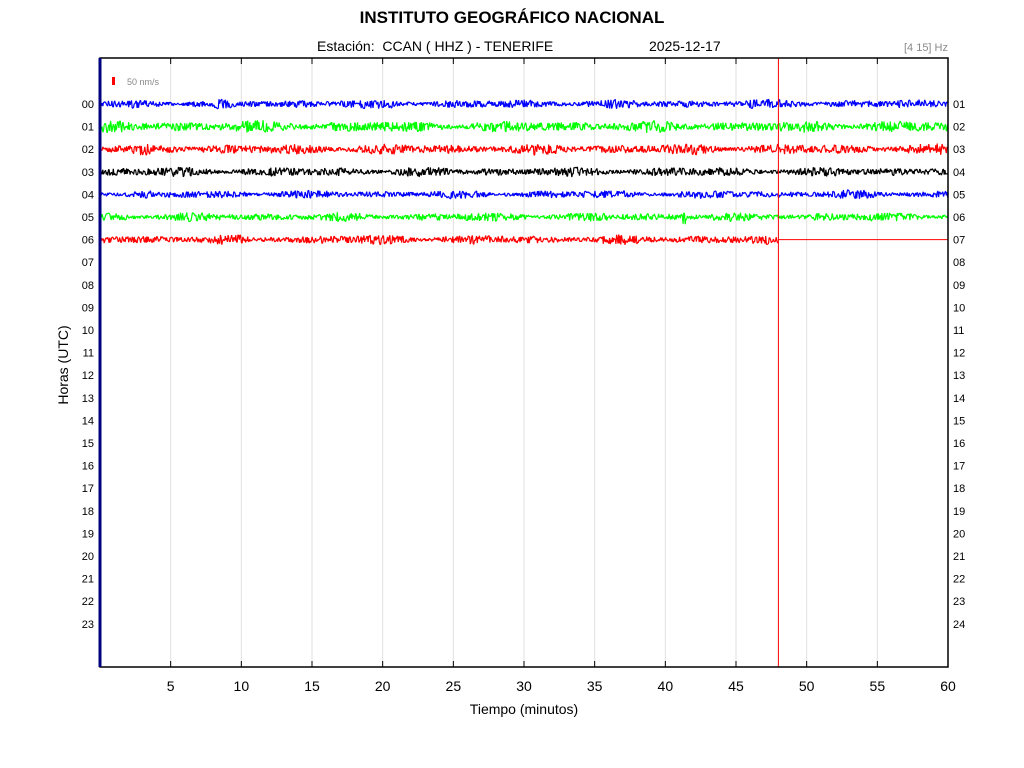 The height and width of the screenshot is (768, 1024). What do you see at coordinates (88, 534) in the screenshot?
I see `hour-label-left: 19` at bounding box center [88, 534].